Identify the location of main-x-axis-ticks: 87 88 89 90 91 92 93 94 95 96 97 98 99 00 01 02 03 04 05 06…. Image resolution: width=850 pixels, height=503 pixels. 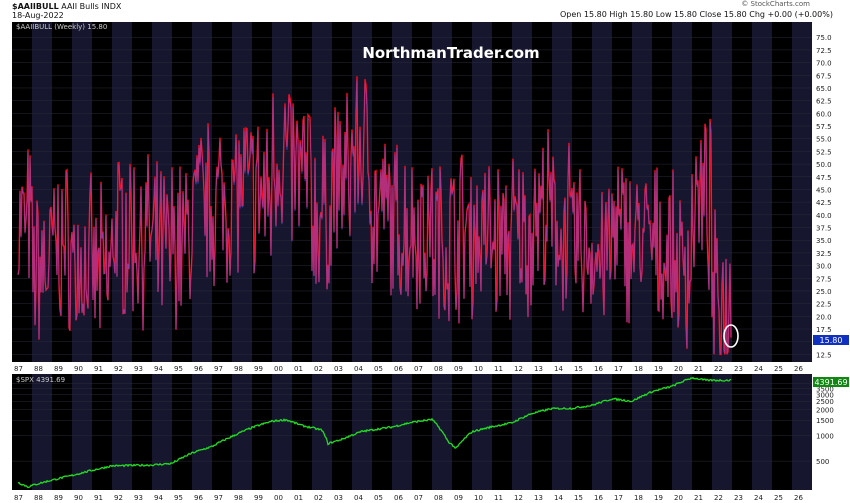
(408, 369).